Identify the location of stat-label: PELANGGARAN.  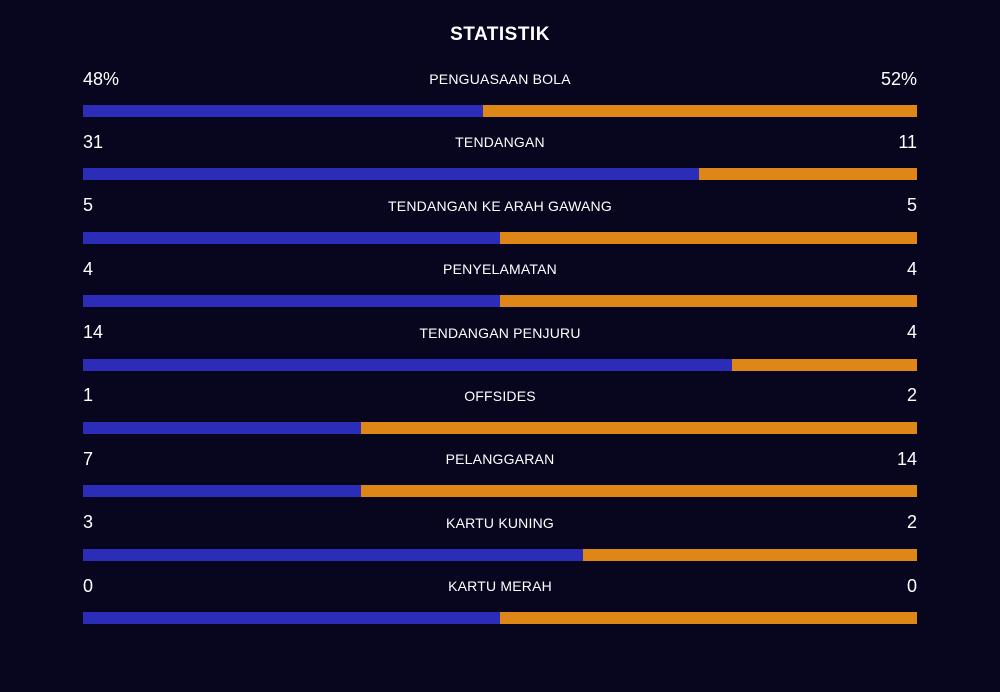
(500, 459).